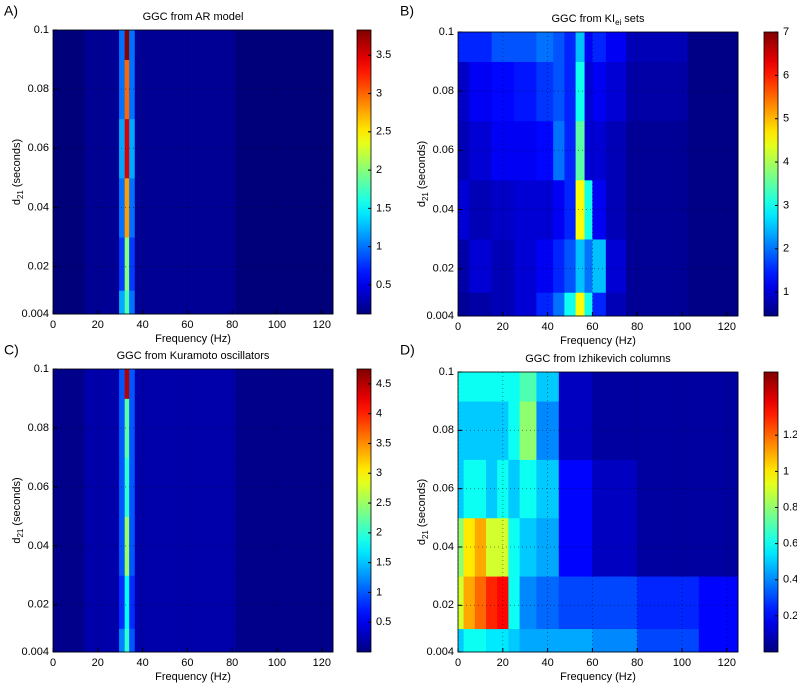  I want to click on plot-frame, so click(598, 174).